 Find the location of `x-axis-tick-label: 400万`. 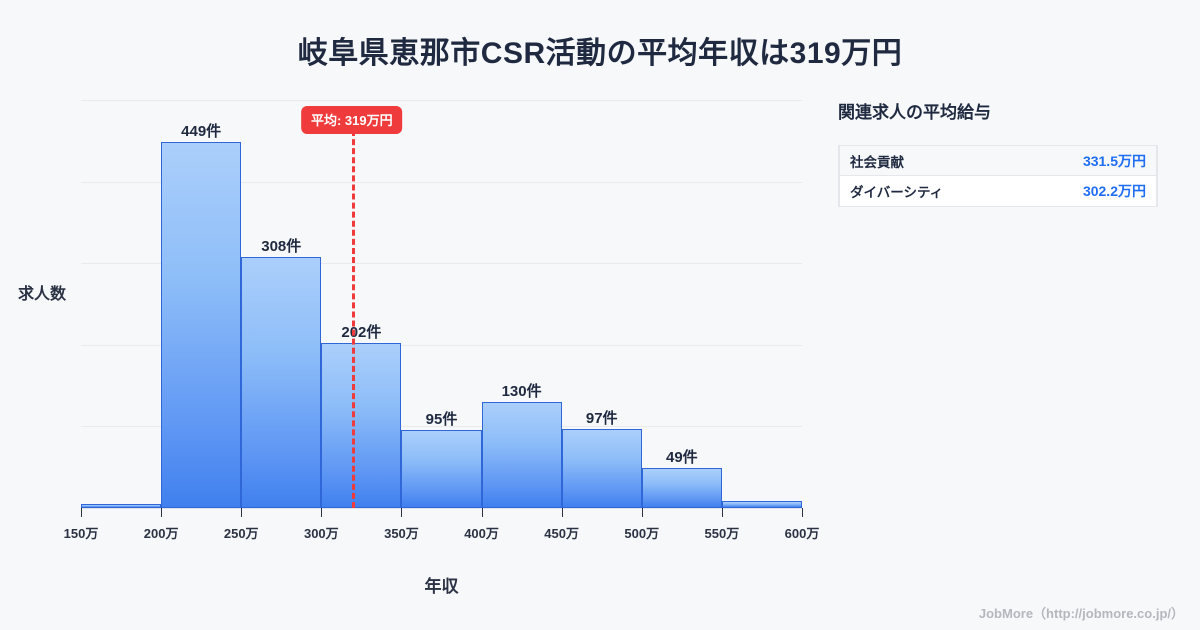

x-axis-tick-label: 400万 is located at coordinates (481, 533).